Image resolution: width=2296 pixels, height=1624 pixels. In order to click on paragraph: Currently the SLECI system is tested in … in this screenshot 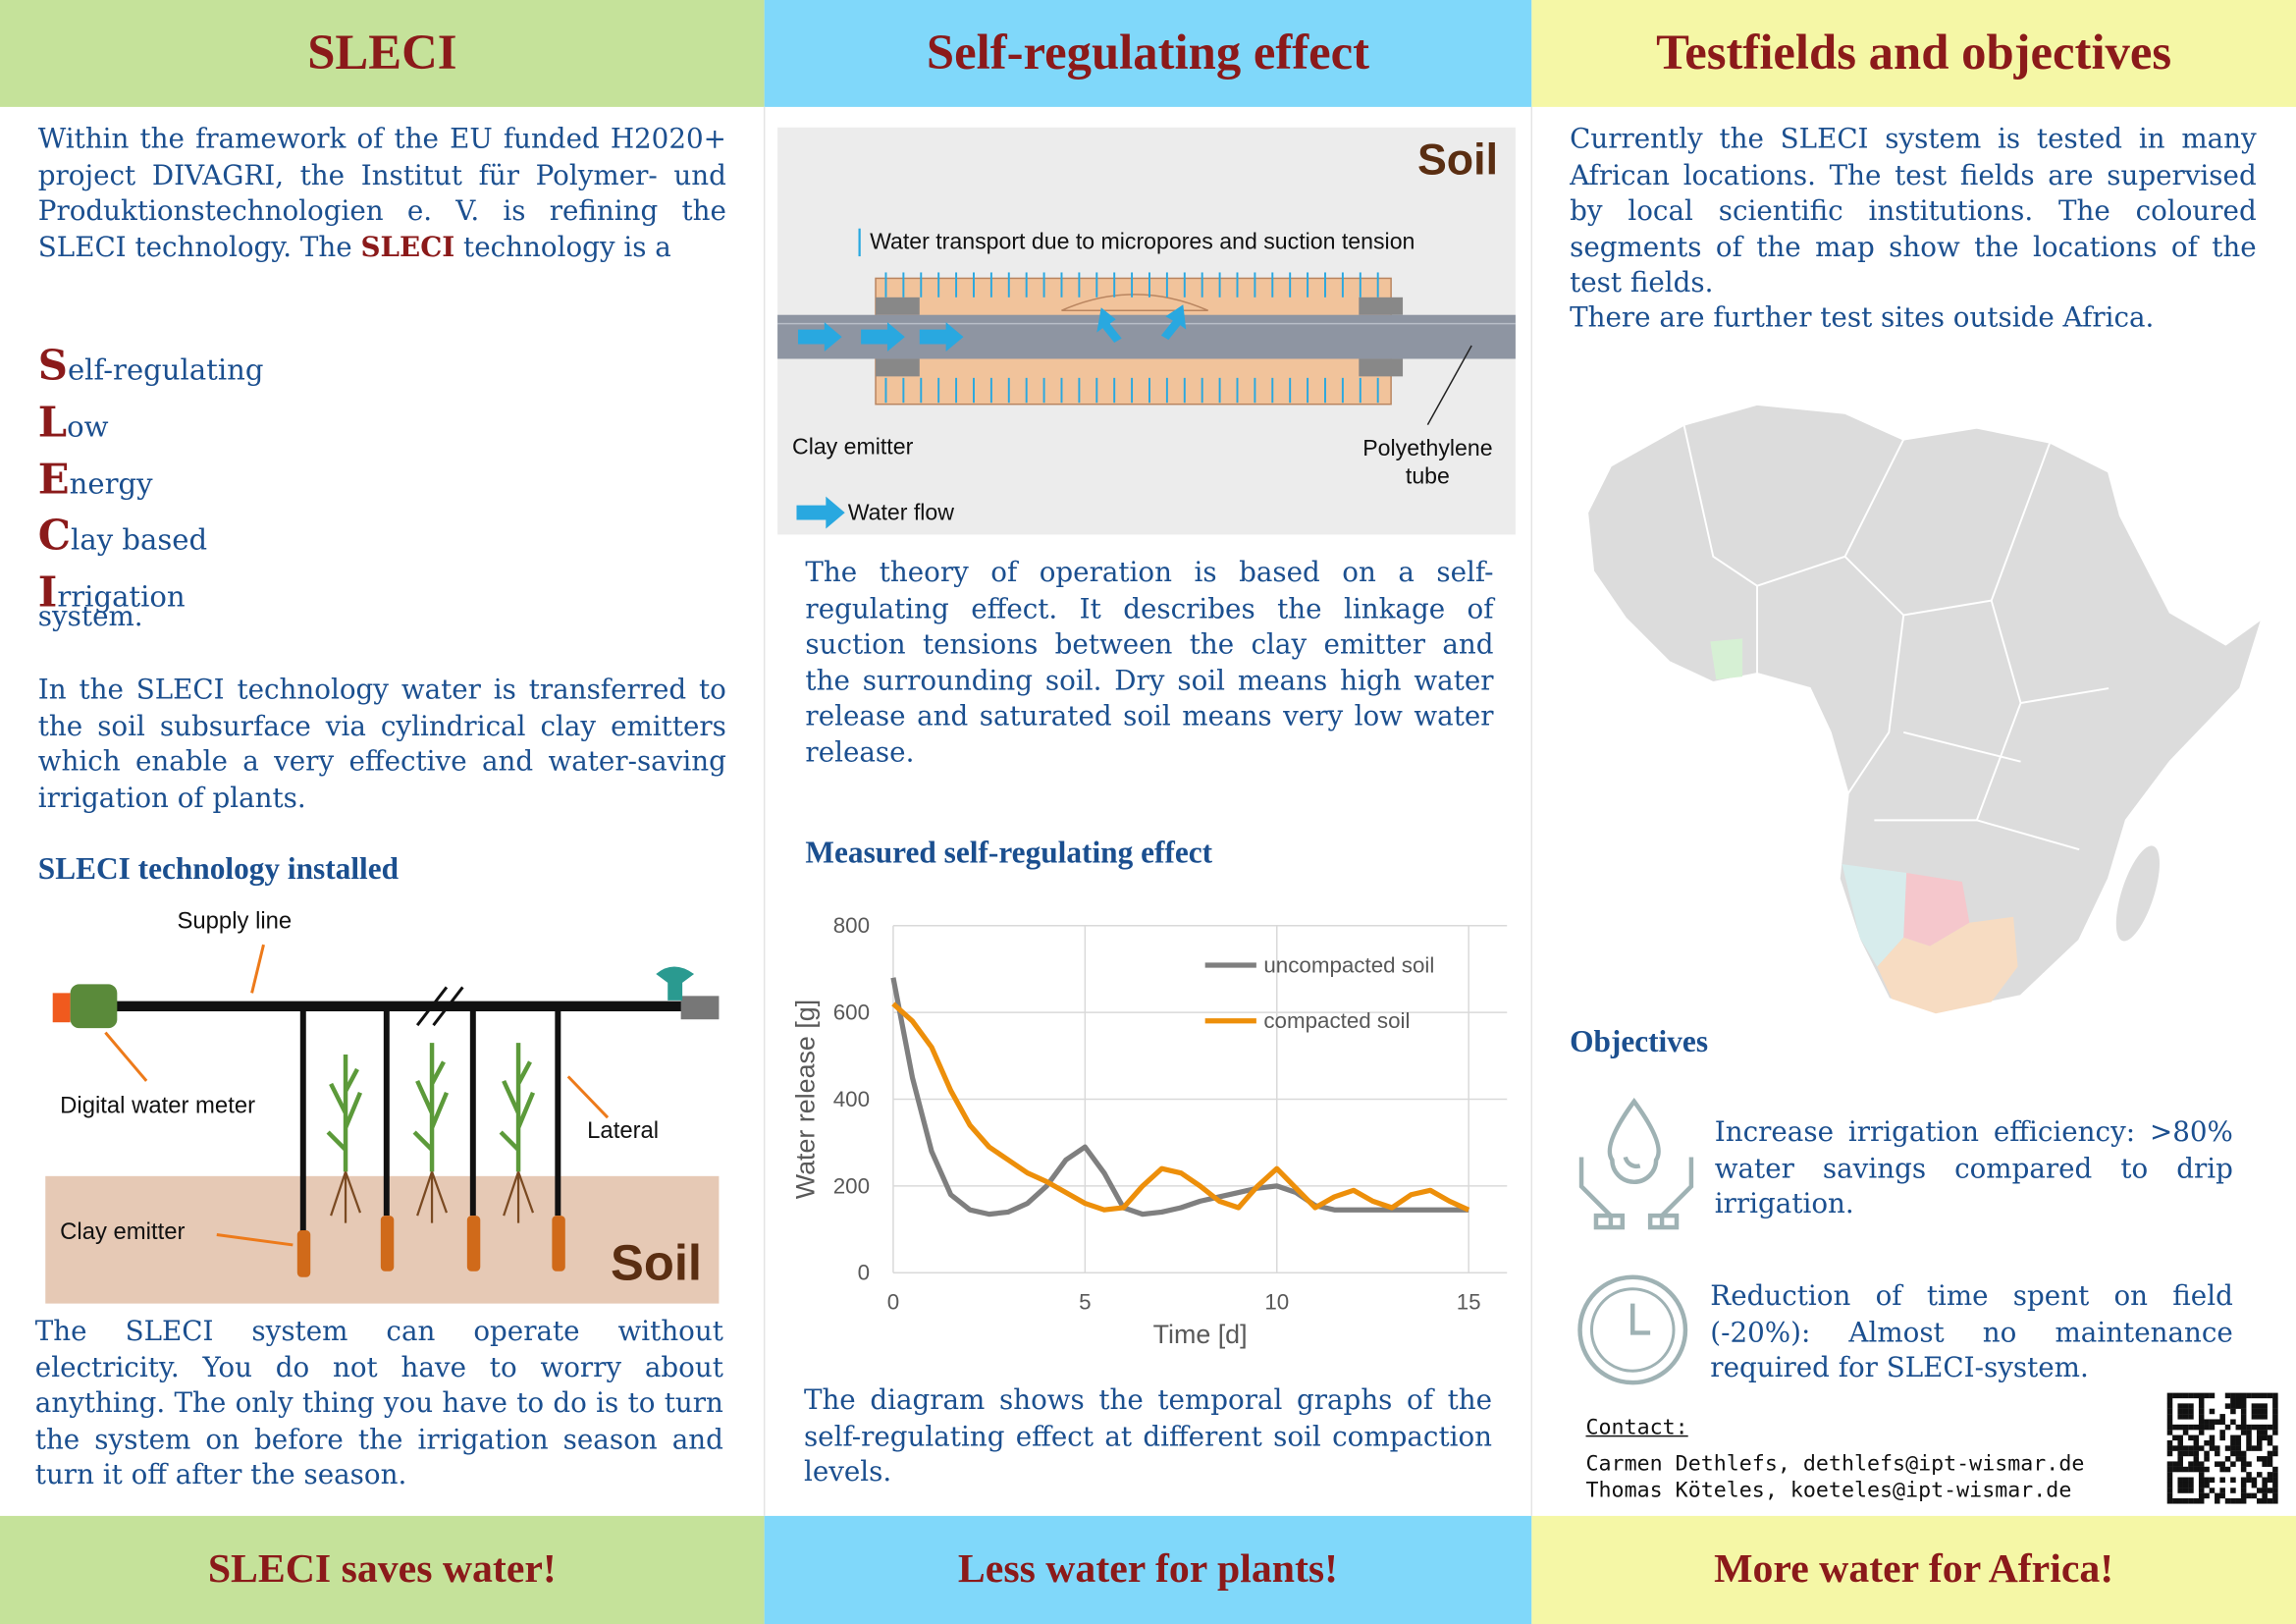, I will do `click(1913, 211)`.